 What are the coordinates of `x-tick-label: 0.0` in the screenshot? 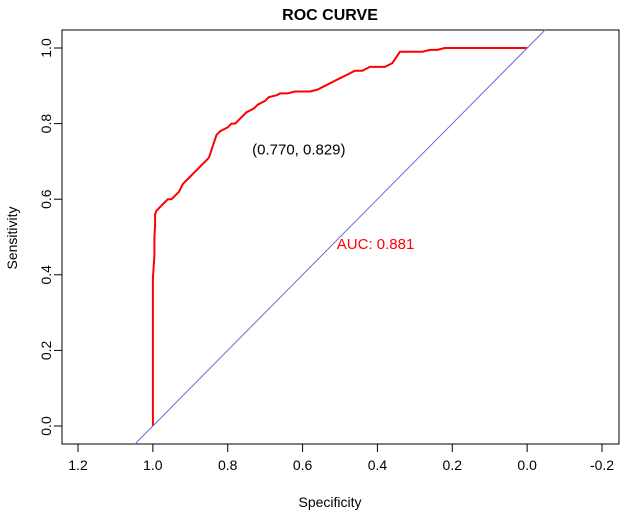 It's located at (527, 465).